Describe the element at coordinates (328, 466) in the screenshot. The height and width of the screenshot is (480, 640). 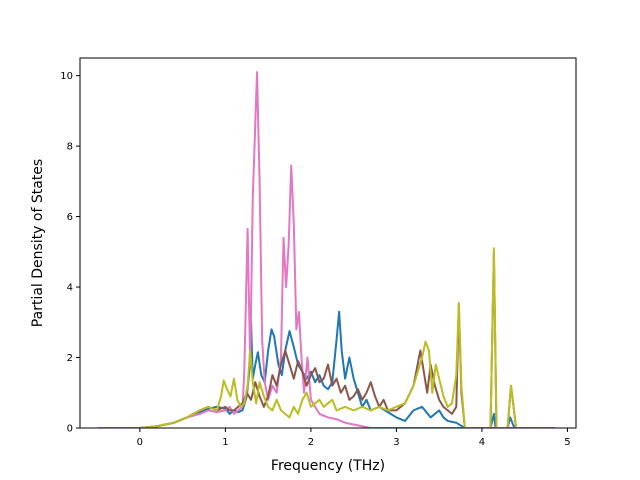
I see `x-axis-label: Frequency (THz)` at that location.